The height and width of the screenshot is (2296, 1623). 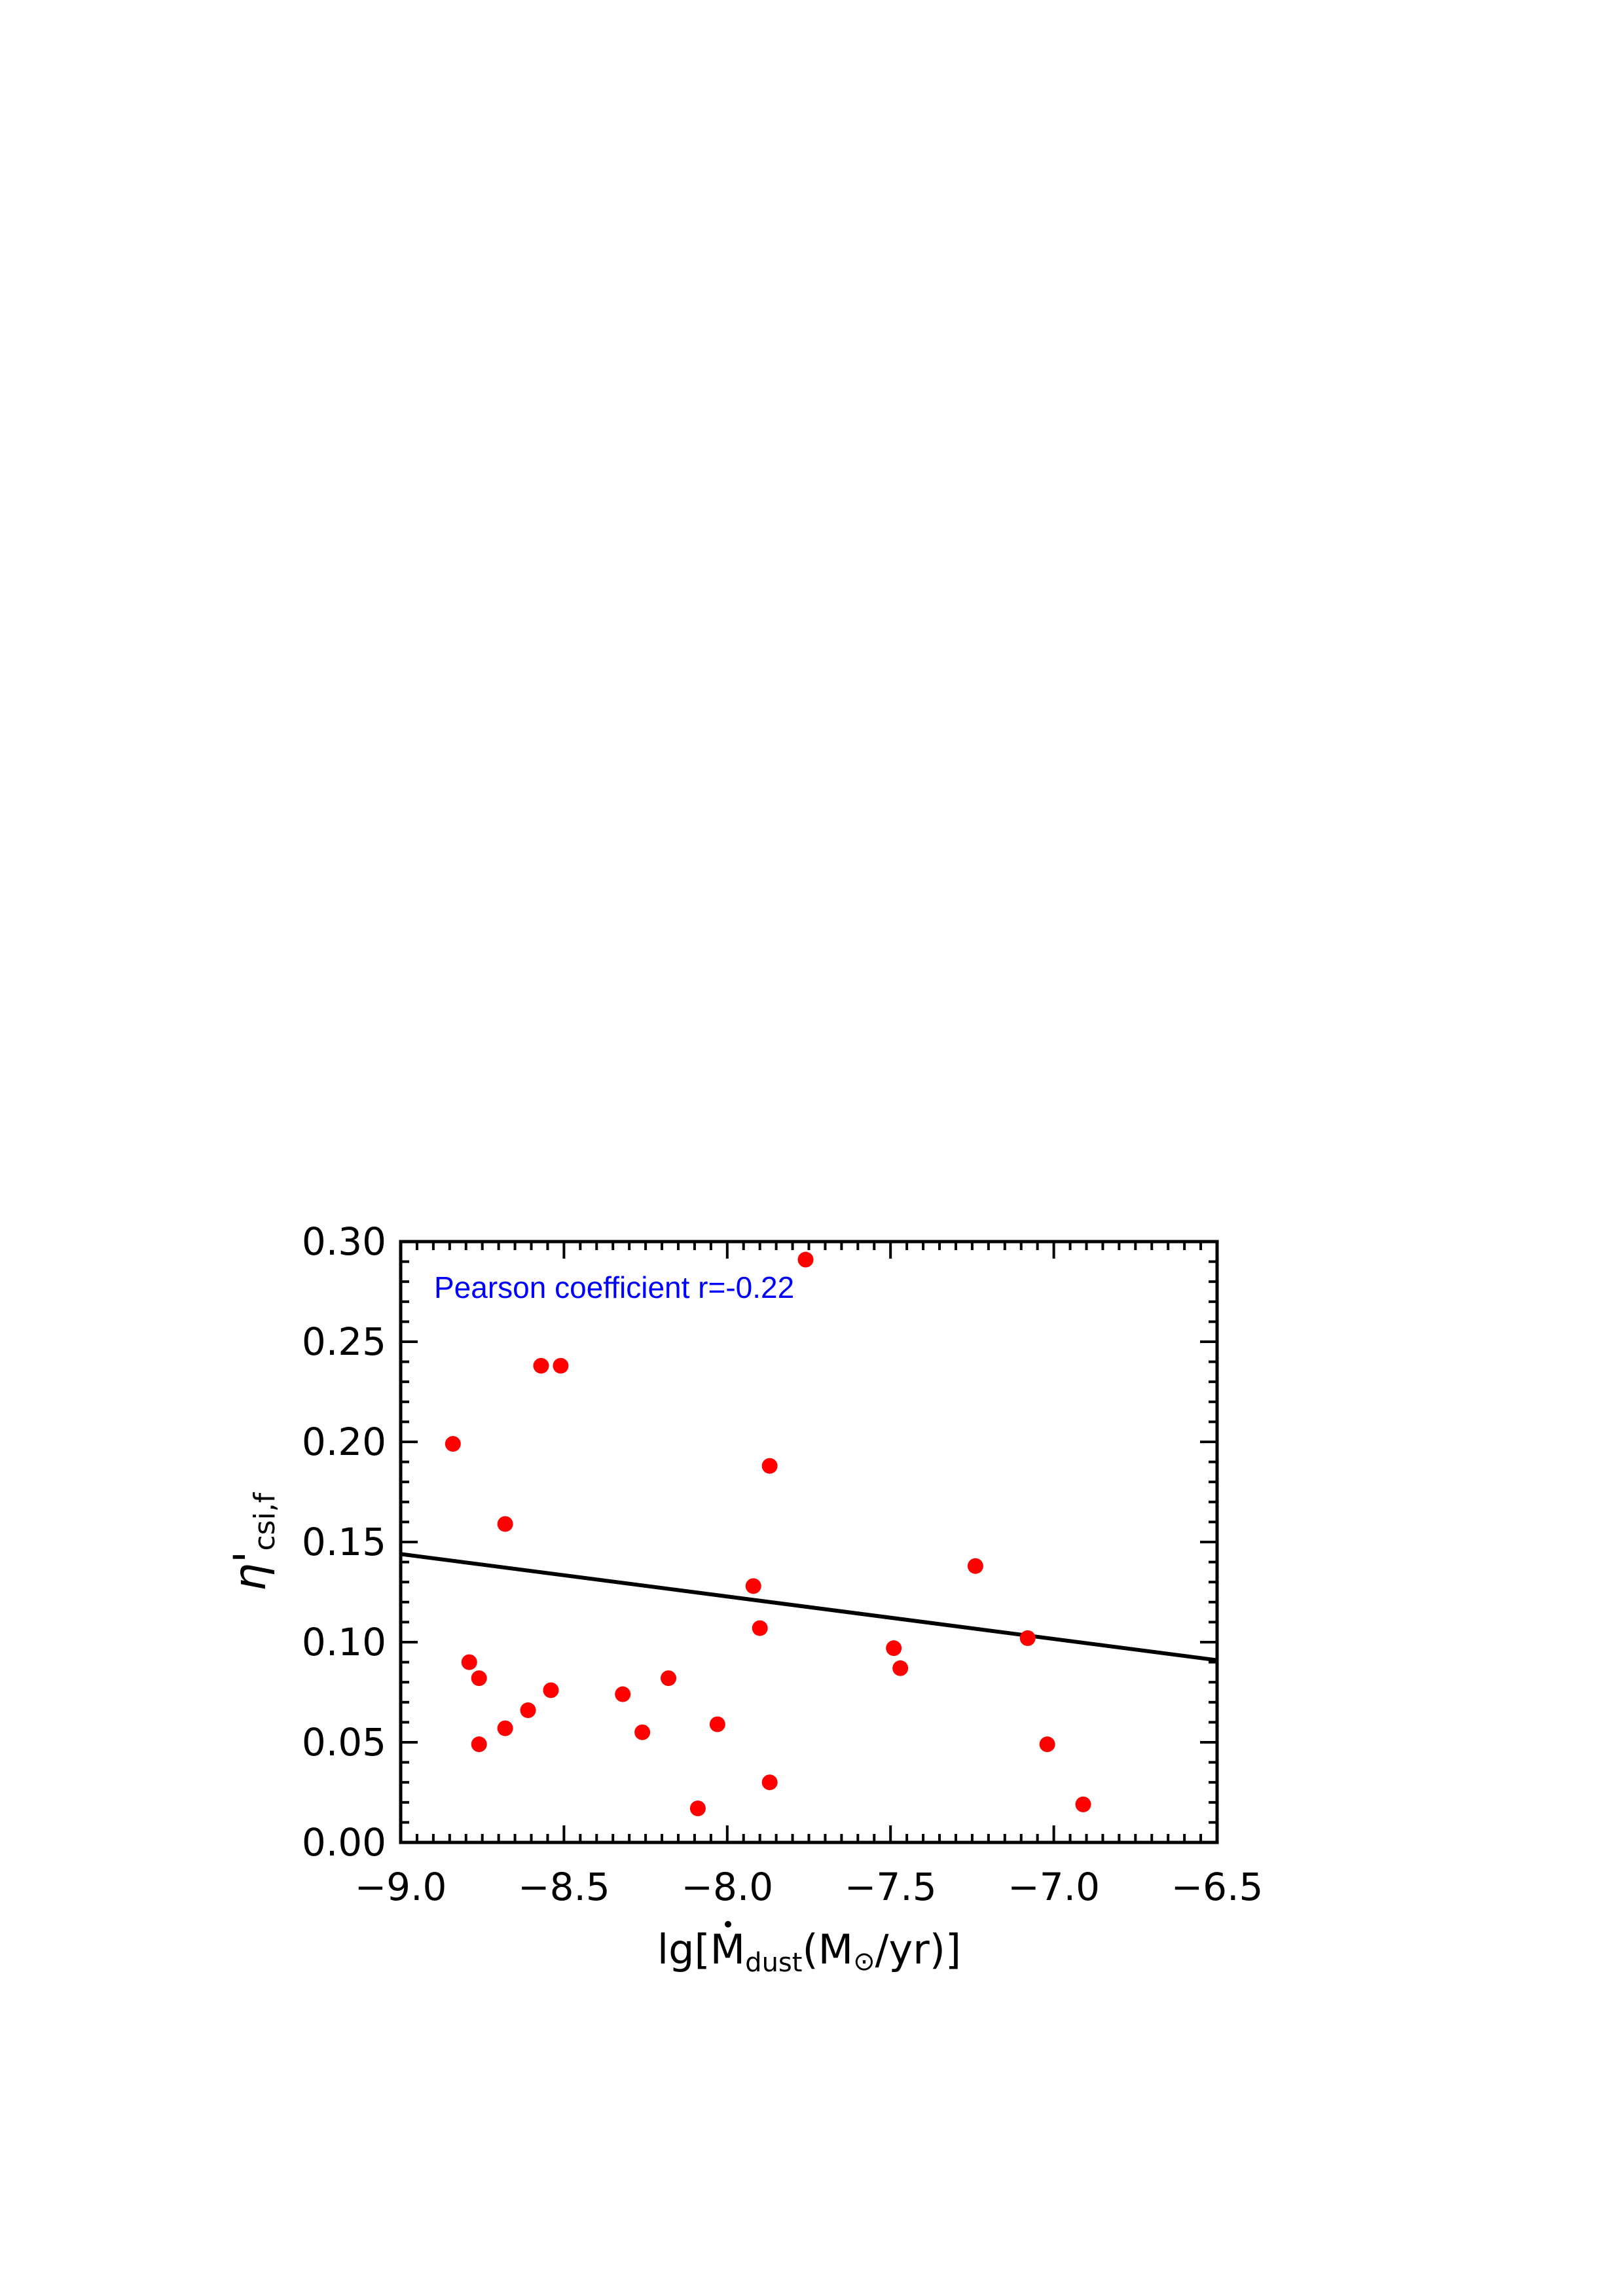 I want to click on y-tick-label: 0.30, so click(x=344, y=1241).